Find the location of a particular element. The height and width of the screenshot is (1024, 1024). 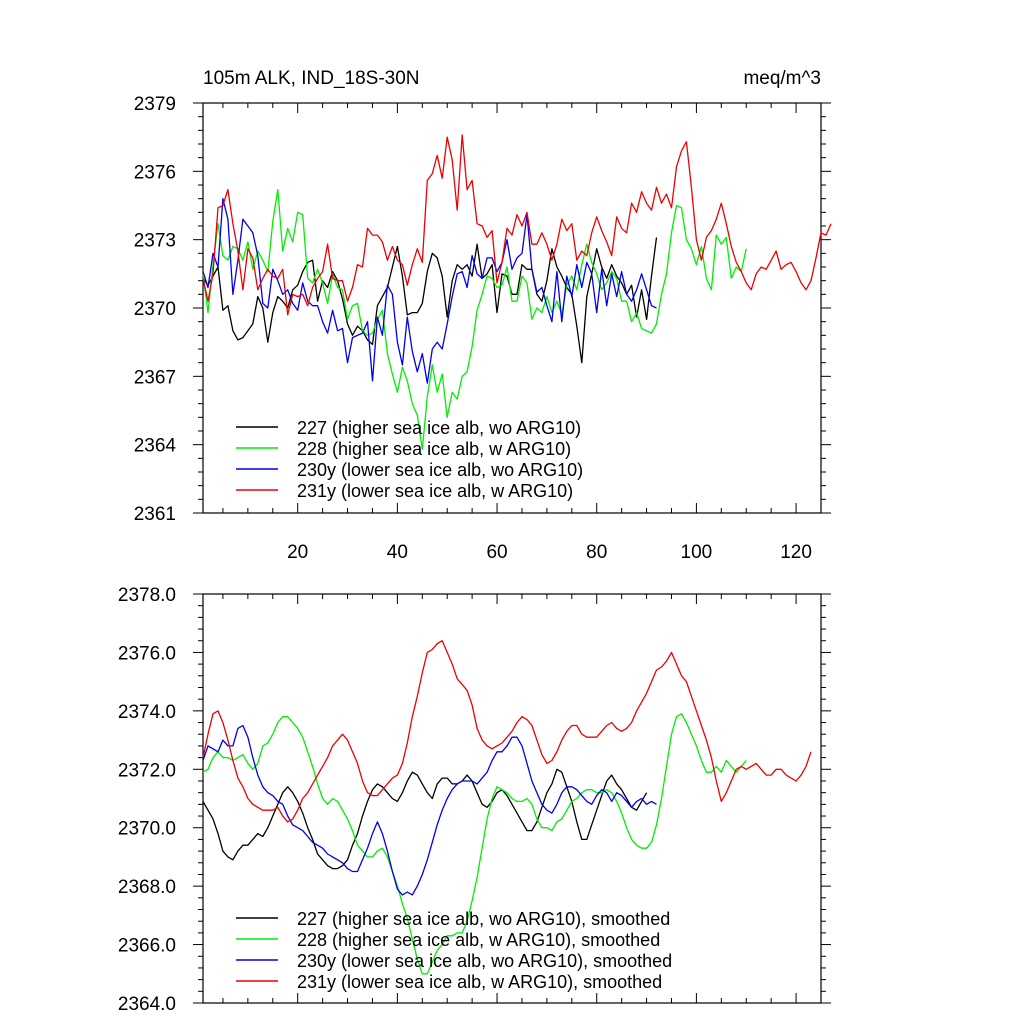

legend-label: 228 (higher sea ice alb, w ARG10) is located at coordinates (434, 449).